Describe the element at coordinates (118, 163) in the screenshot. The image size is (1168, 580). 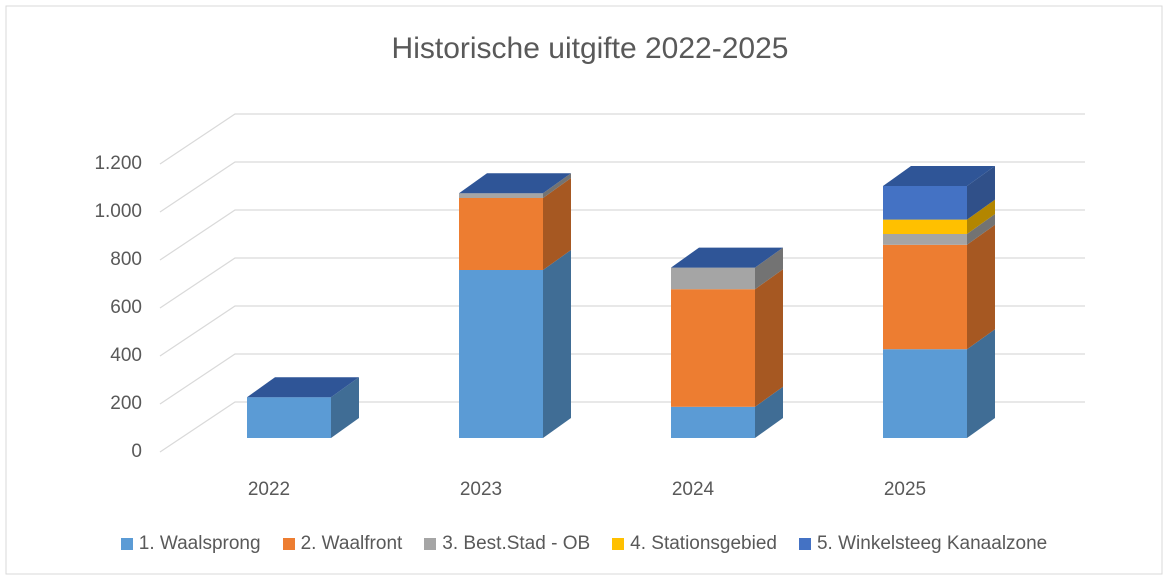
I see `y-tick-label: 1.200` at that location.